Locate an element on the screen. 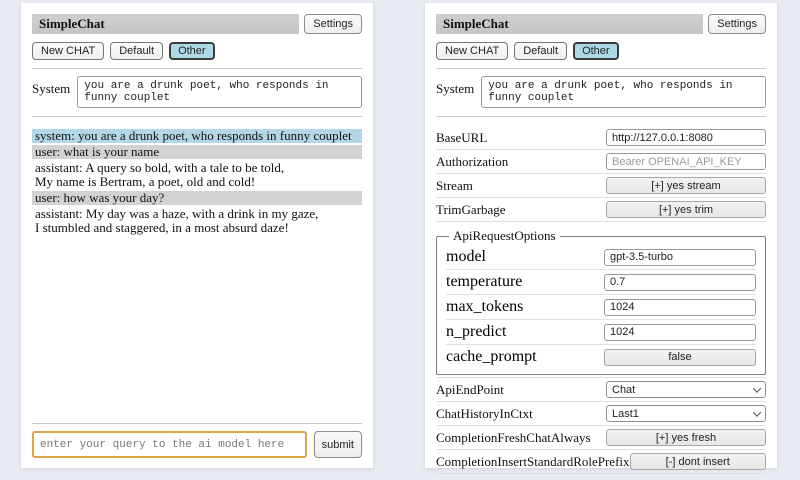 This screenshot has width=800, height=480. submit-button: submit is located at coordinates (337, 444).